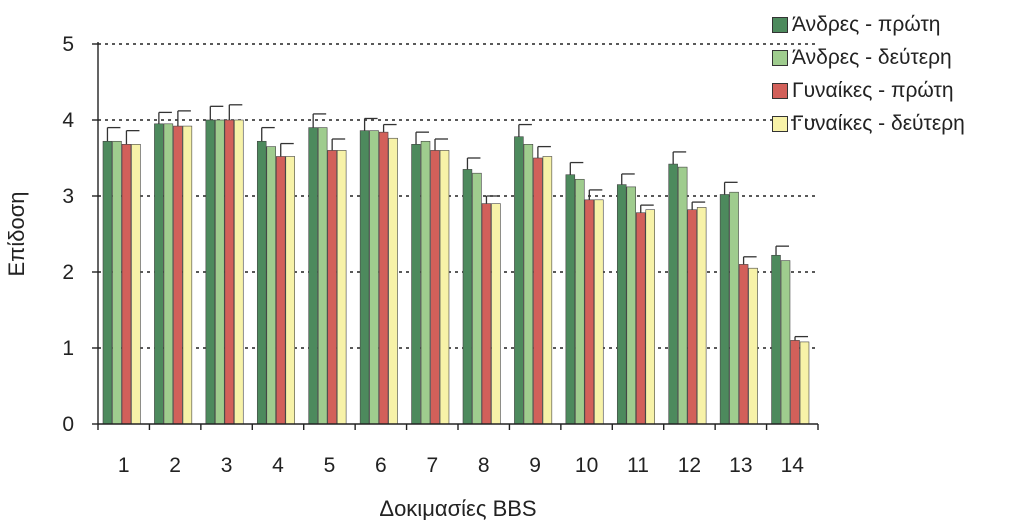 Image resolution: width=1031 pixels, height=526 pixels. What do you see at coordinates (535, 465) in the screenshot?
I see `x-tick-label-9: 9` at bounding box center [535, 465].